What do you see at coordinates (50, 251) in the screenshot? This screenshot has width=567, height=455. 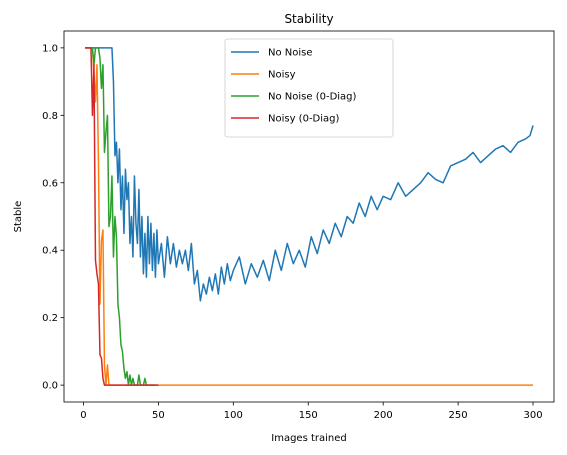 I see `y-tick-label: 0.4` at bounding box center [50, 251].